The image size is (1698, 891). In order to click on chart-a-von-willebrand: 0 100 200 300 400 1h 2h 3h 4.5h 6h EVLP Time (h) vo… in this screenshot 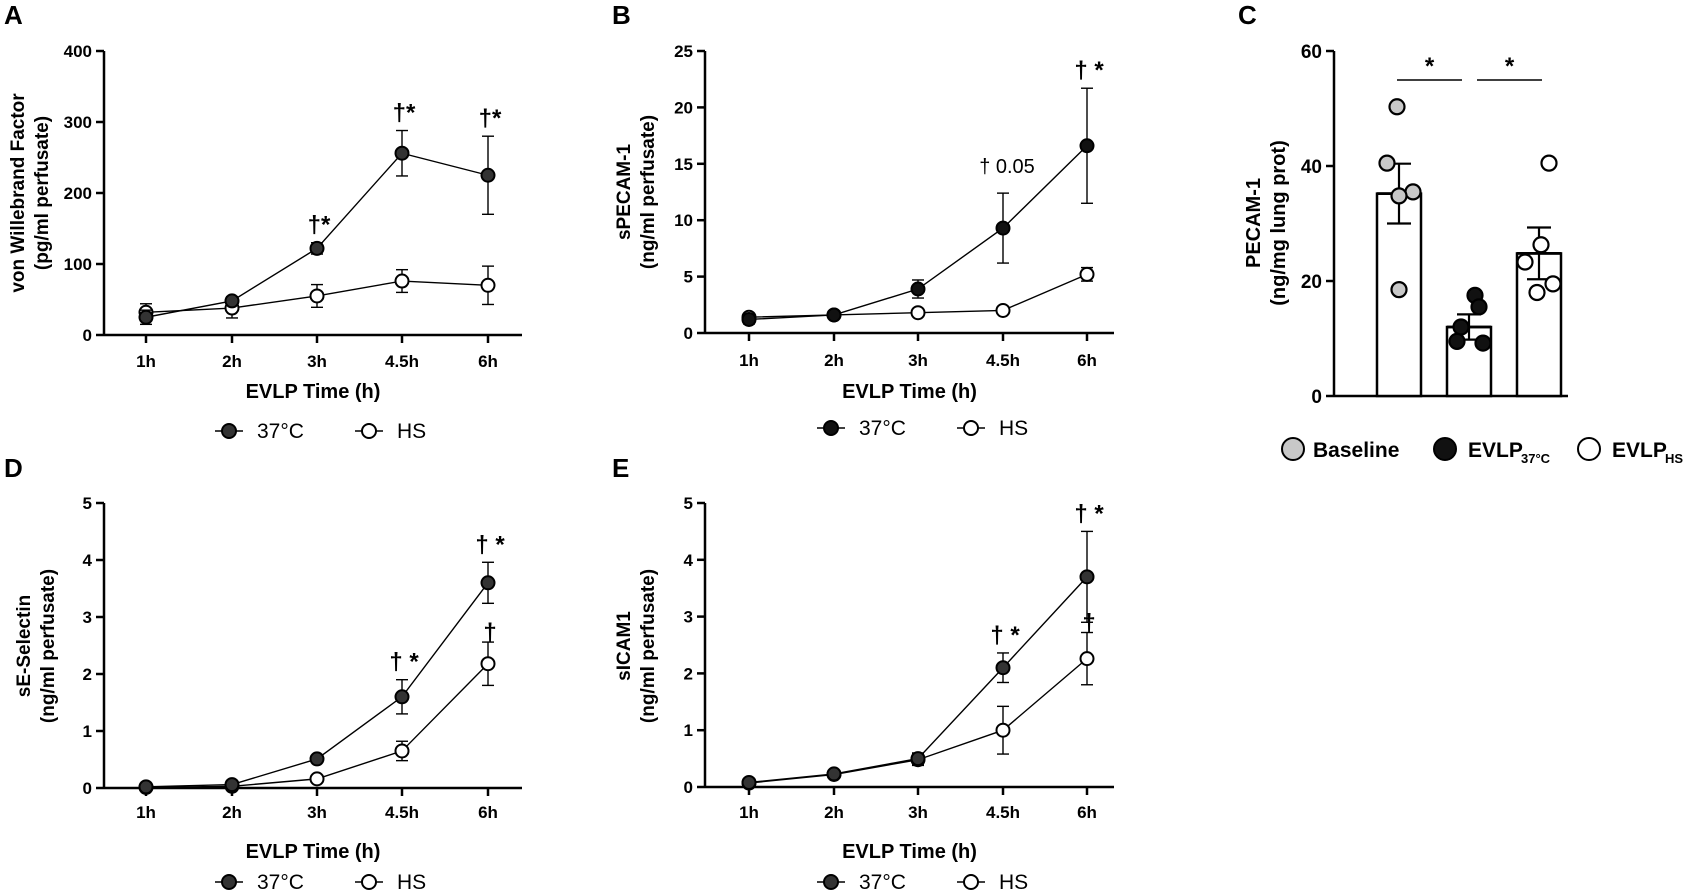, I will do `click(265, 242)`.